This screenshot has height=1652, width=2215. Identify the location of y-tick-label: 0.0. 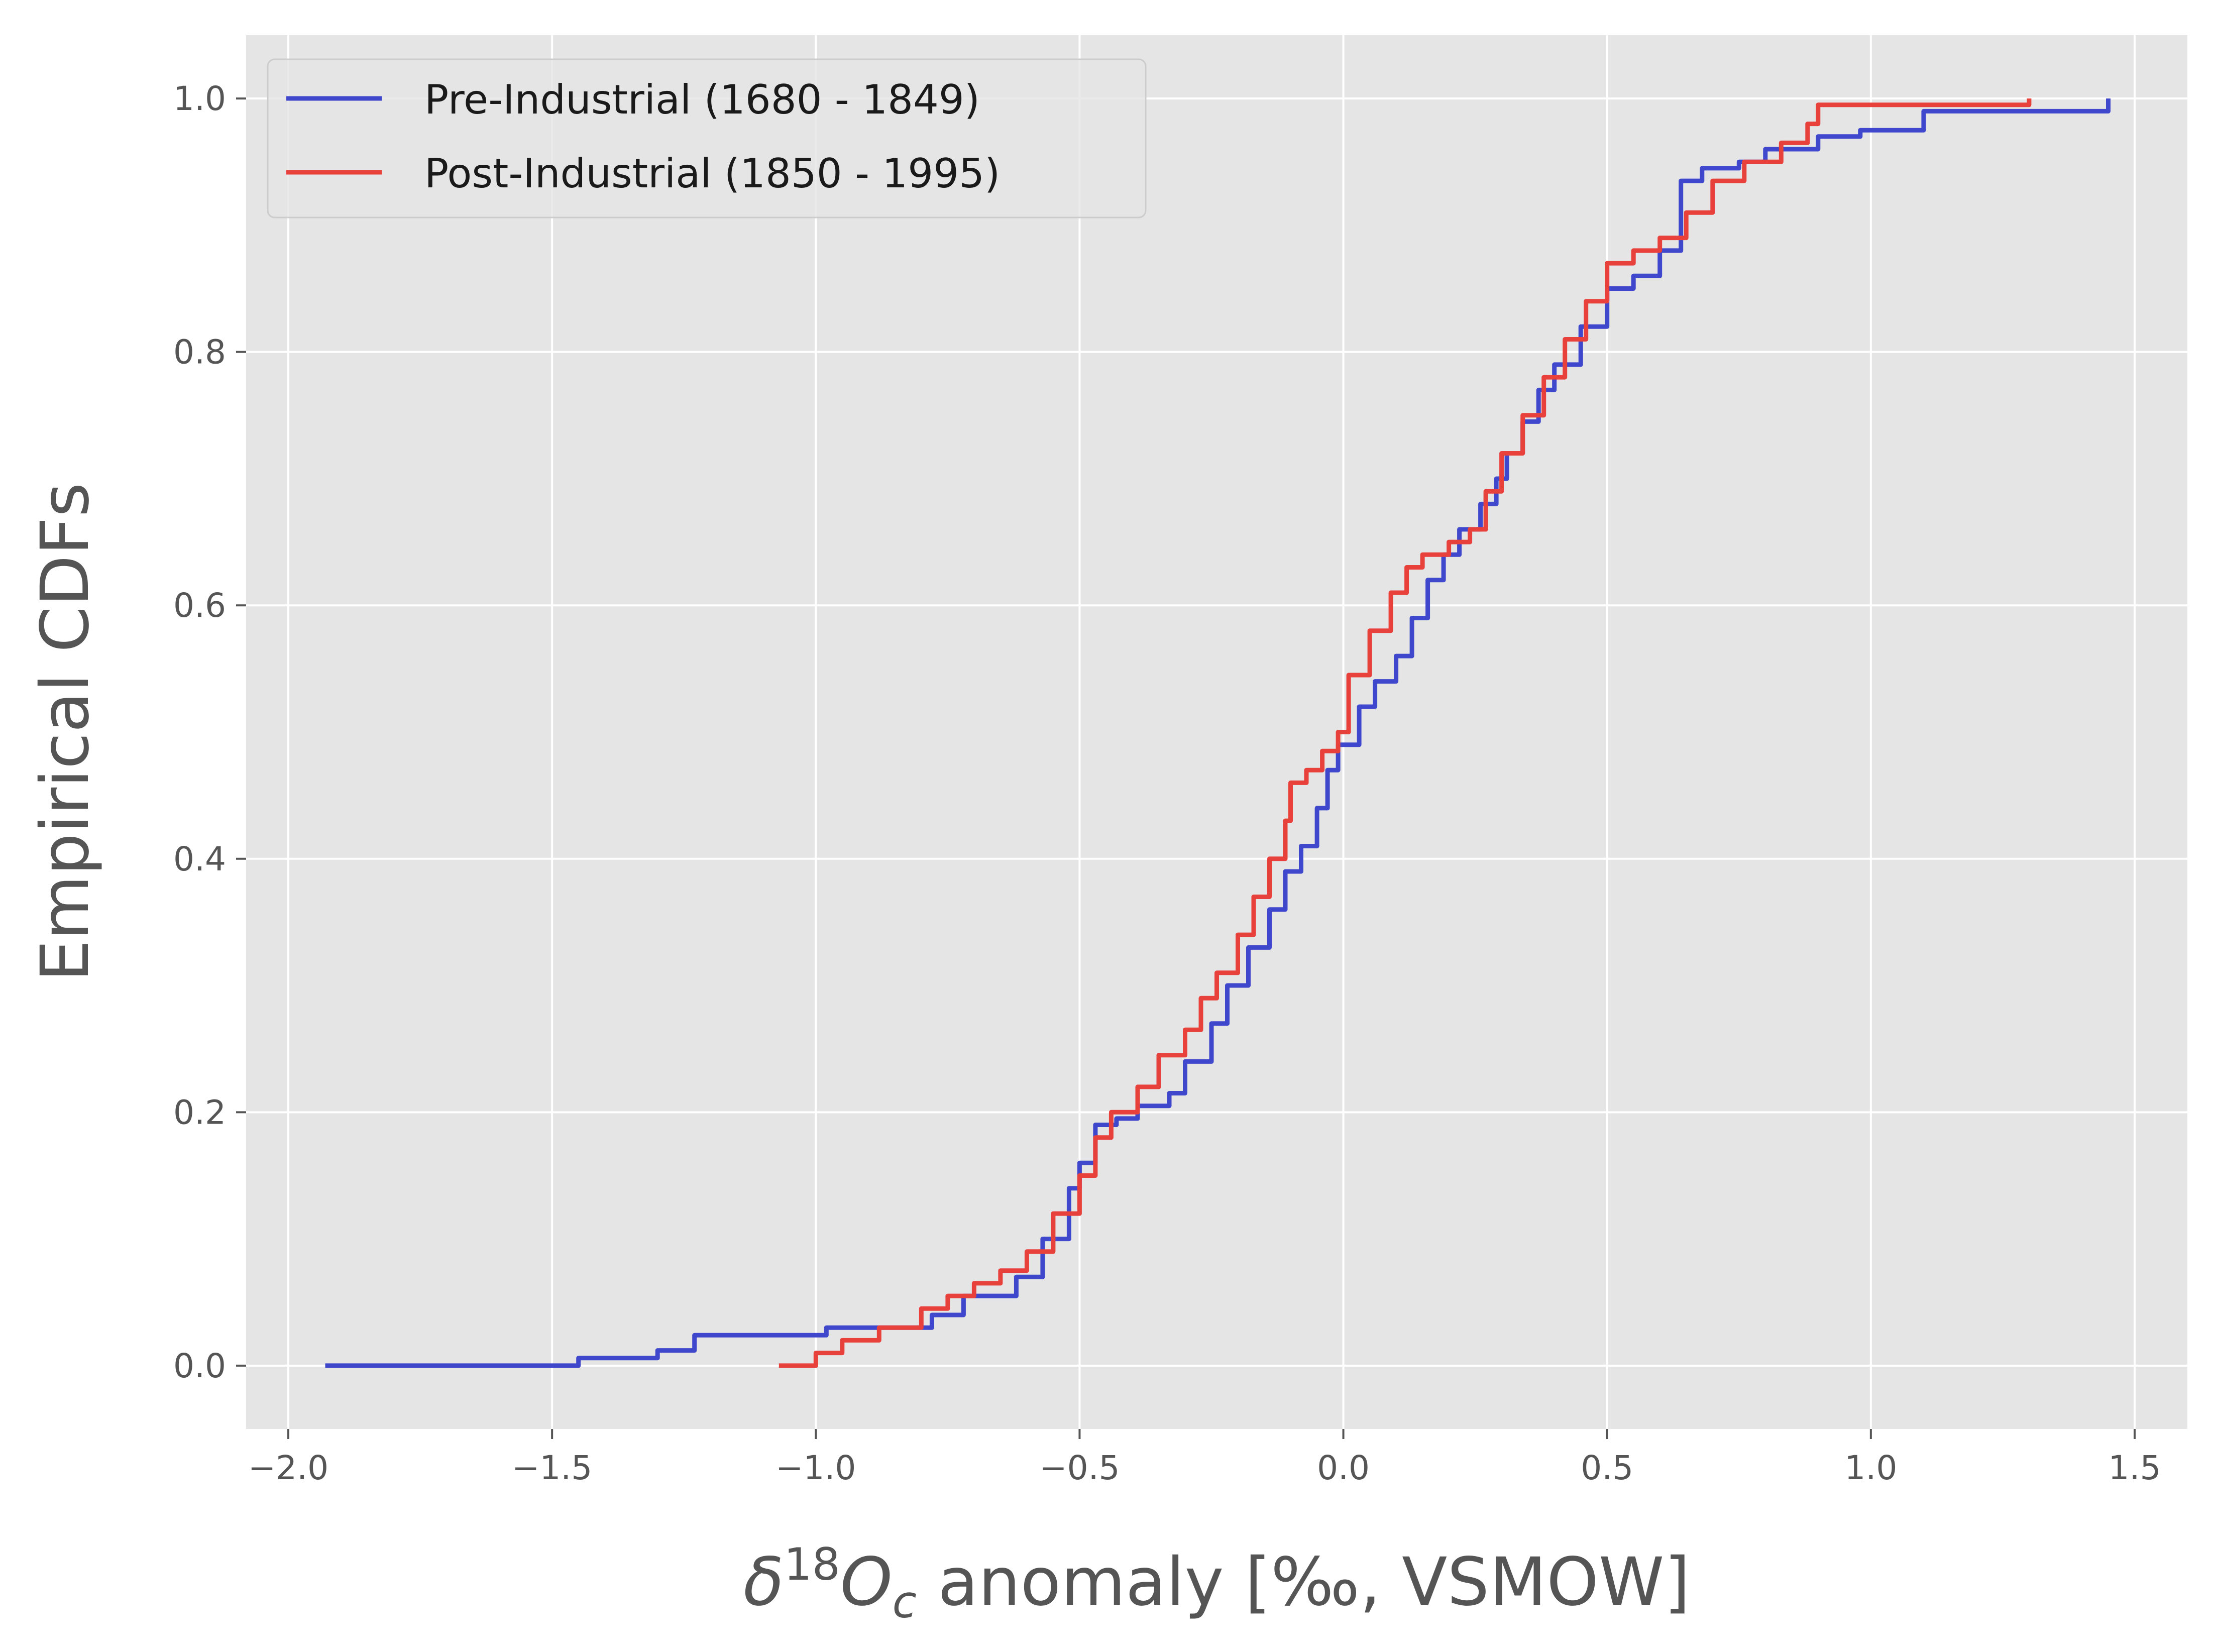
(199, 1366).